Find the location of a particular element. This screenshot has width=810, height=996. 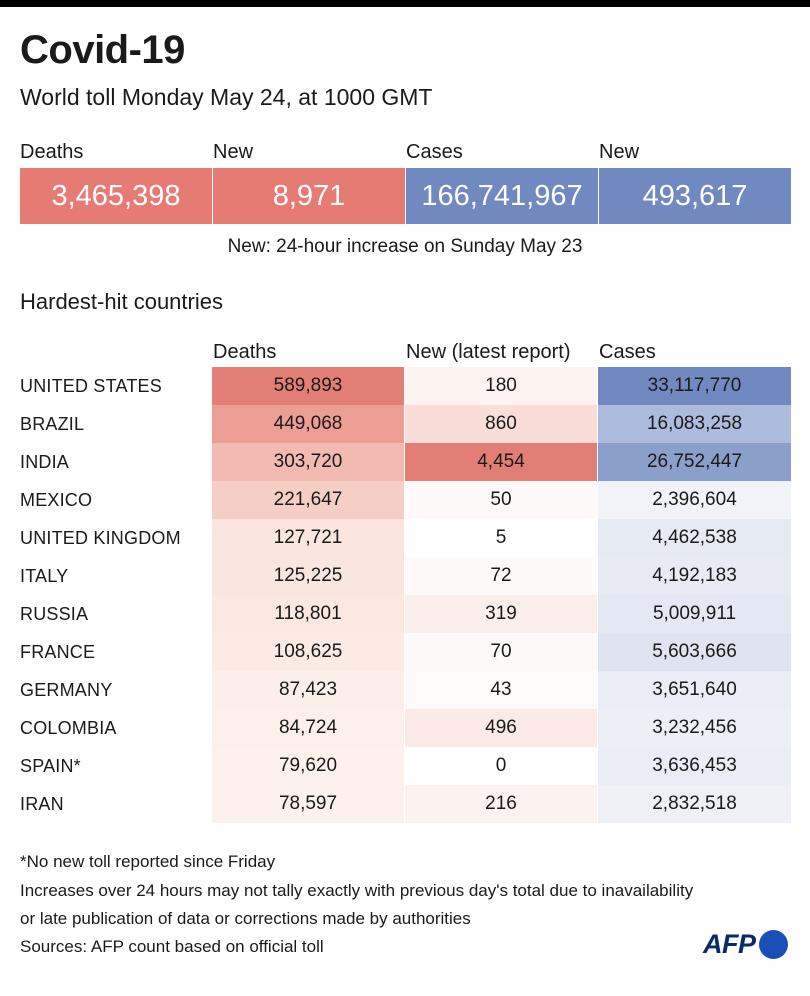

country-name: UNITED KINGDOM is located at coordinates (100, 538).